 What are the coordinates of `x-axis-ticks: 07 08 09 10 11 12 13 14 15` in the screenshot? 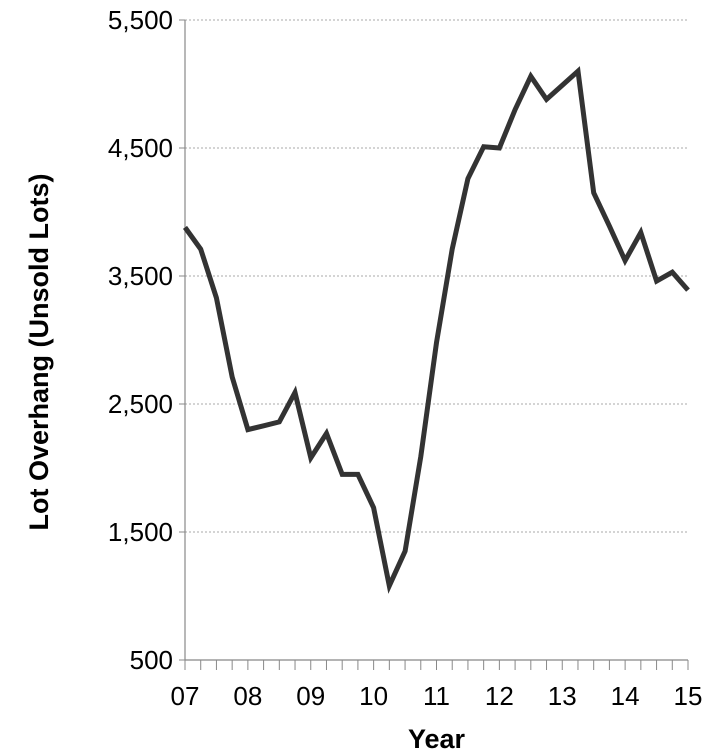 It's located at (437, 685).